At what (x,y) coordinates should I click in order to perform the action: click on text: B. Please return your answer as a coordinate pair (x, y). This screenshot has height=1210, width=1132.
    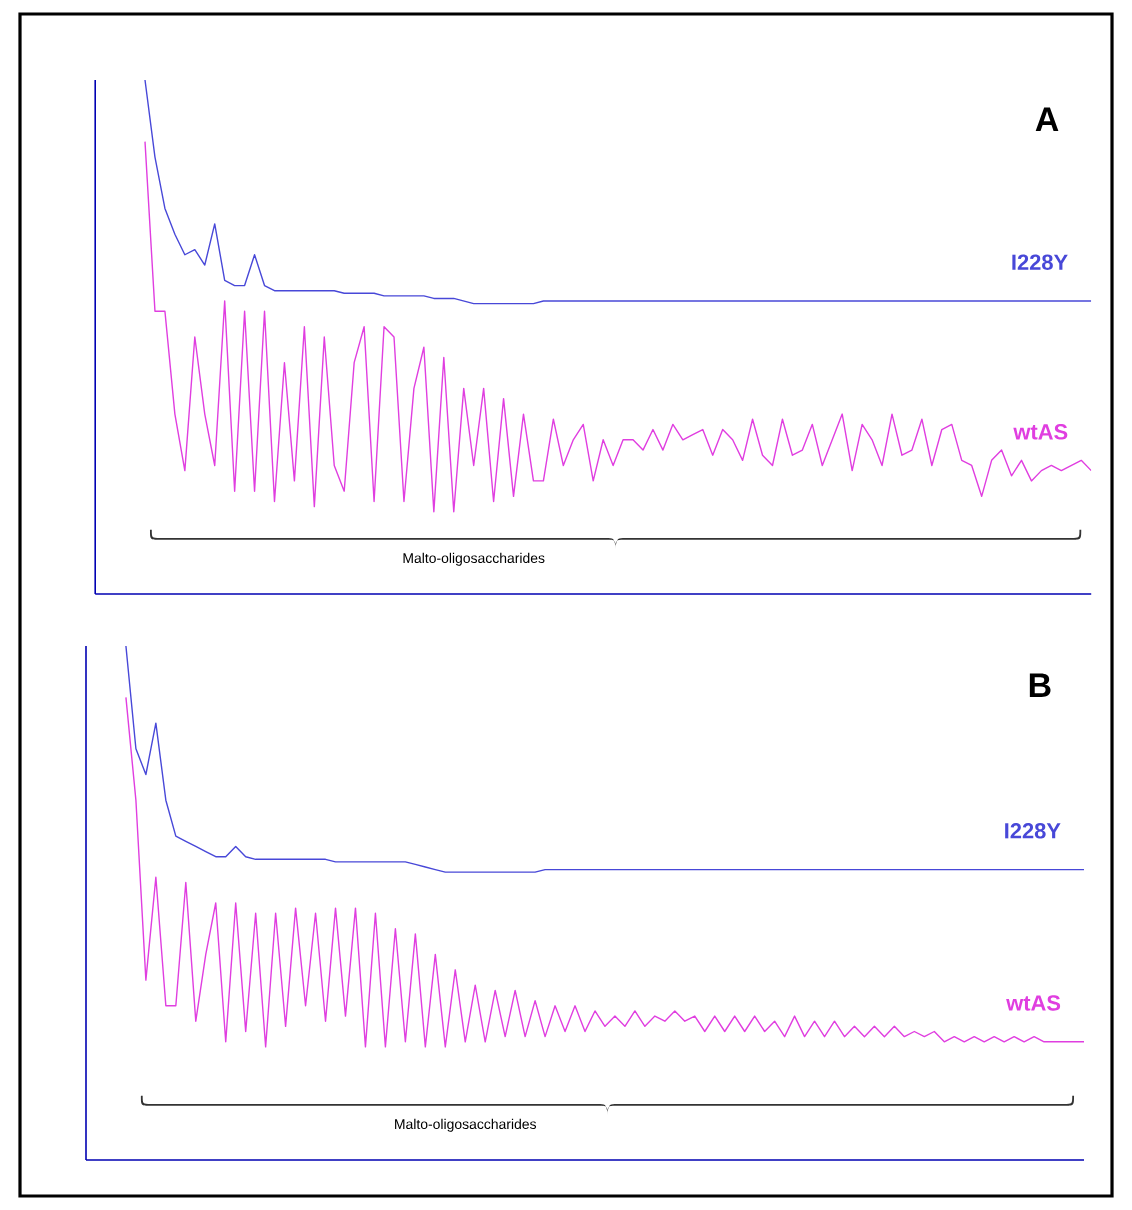
    Looking at the image, I should click on (1040, 685).